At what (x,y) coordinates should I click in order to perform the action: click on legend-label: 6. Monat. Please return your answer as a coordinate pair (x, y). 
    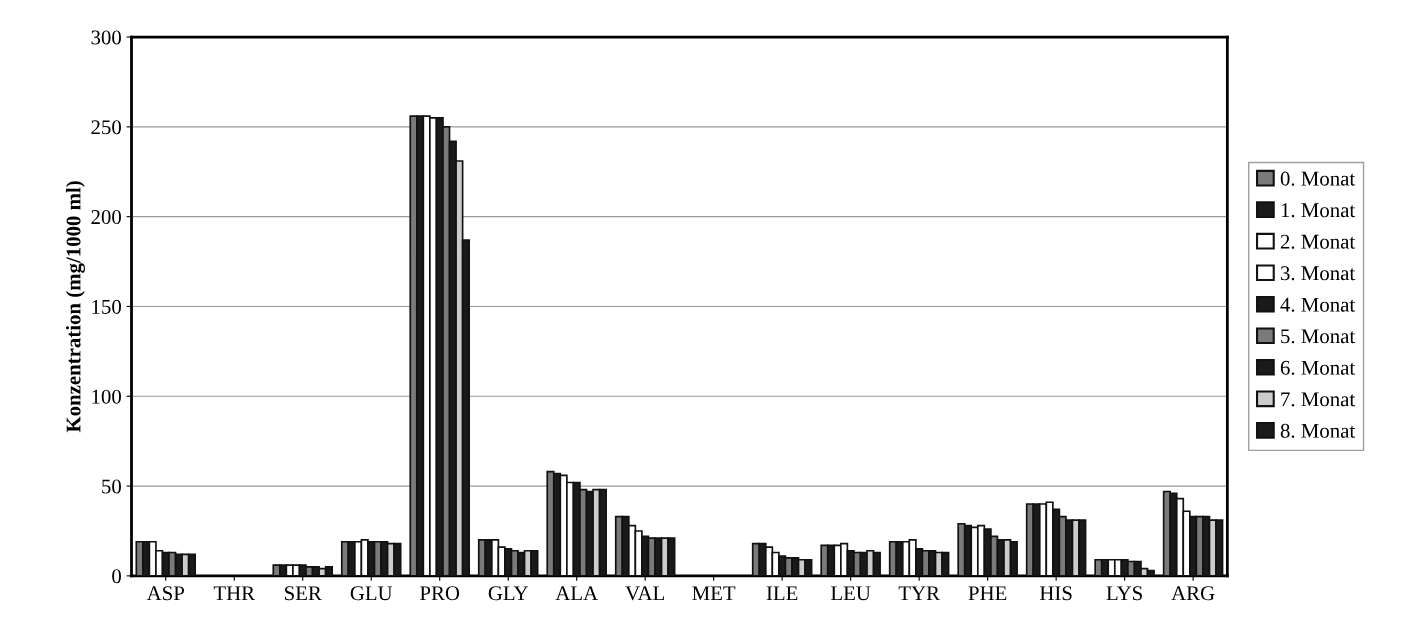
    Looking at the image, I should click on (1318, 367).